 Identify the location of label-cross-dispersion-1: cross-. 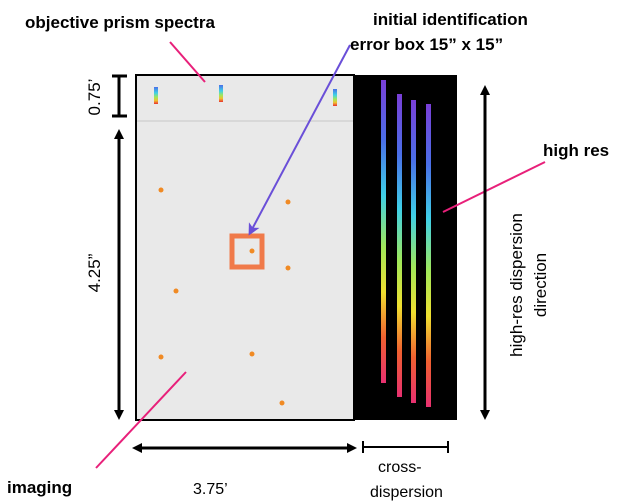
(400, 467).